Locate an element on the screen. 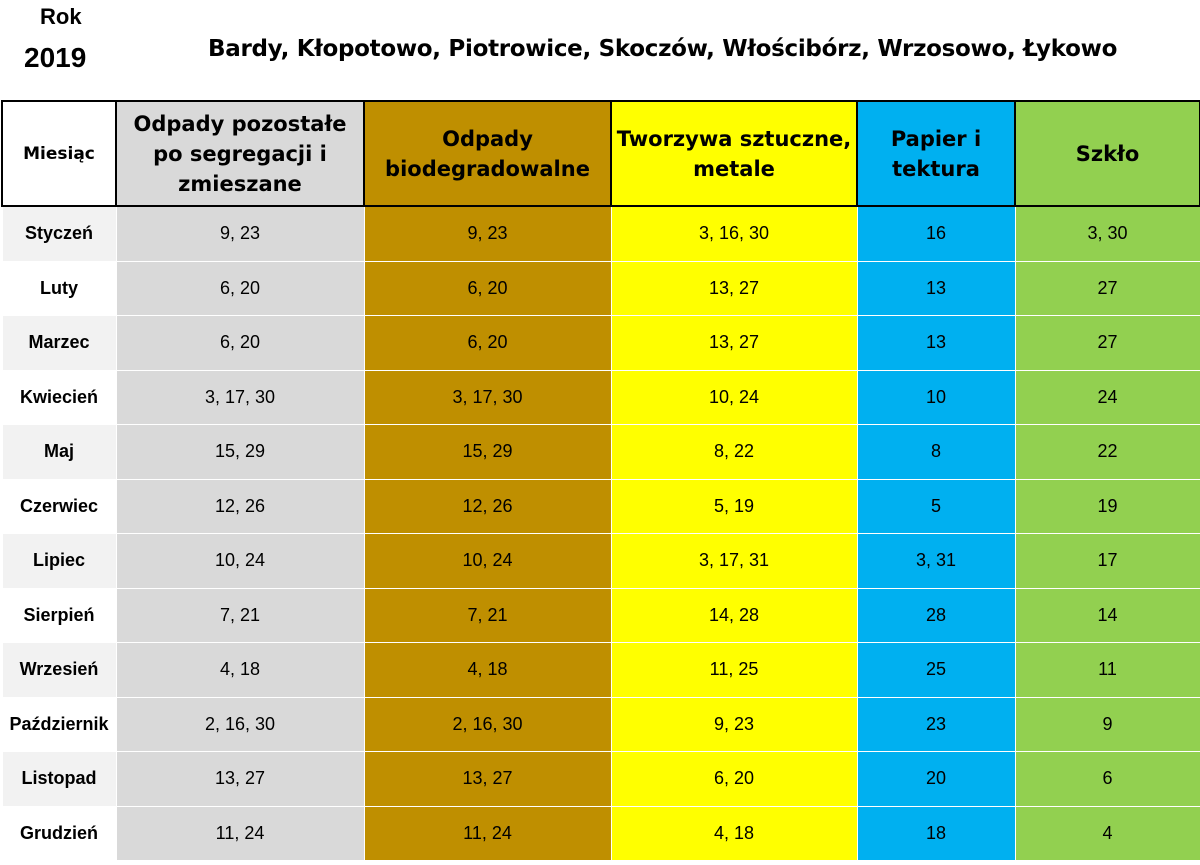 This screenshot has height=865, width=1200. mixed-waste-cell: 12, 26 is located at coordinates (240, 506).